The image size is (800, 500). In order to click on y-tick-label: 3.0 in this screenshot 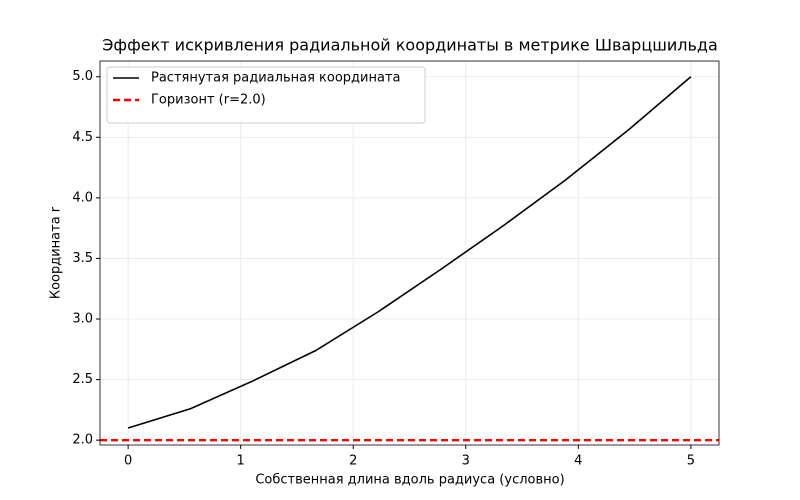, I will do `click(82, 319)`.